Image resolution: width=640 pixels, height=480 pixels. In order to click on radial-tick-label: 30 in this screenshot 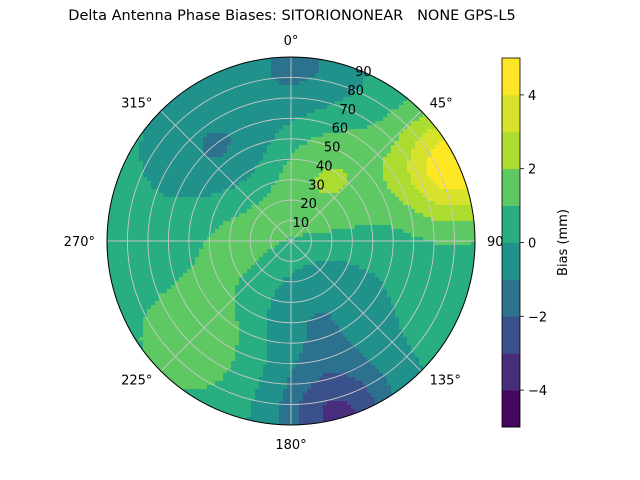, I will do `click(316, 185)`.